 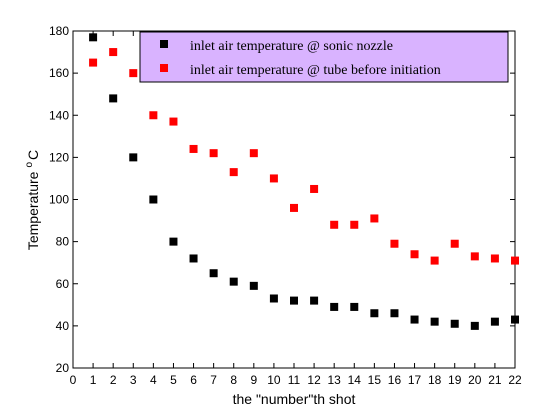 I want to click on y-axis-title-unit: C, so click(x=33, y=155).